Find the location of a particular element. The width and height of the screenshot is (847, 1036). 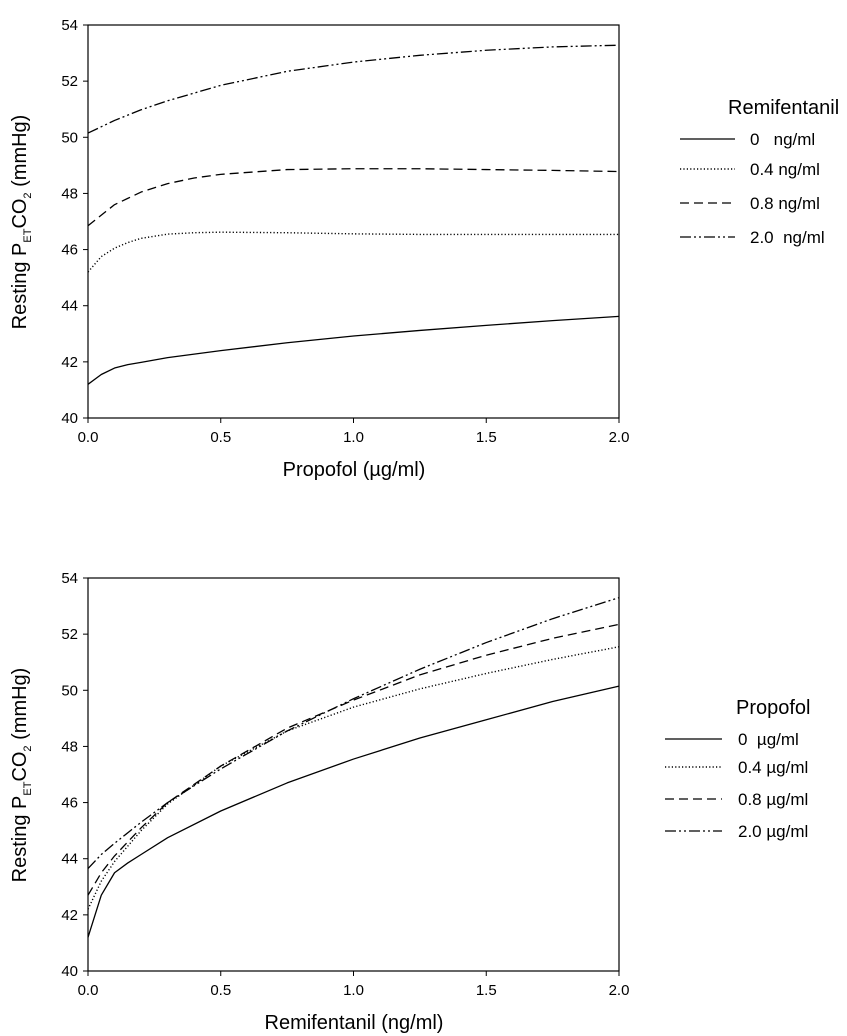

legend-label-4: 2.0 ng/ml is located at coordinates (787, 237).